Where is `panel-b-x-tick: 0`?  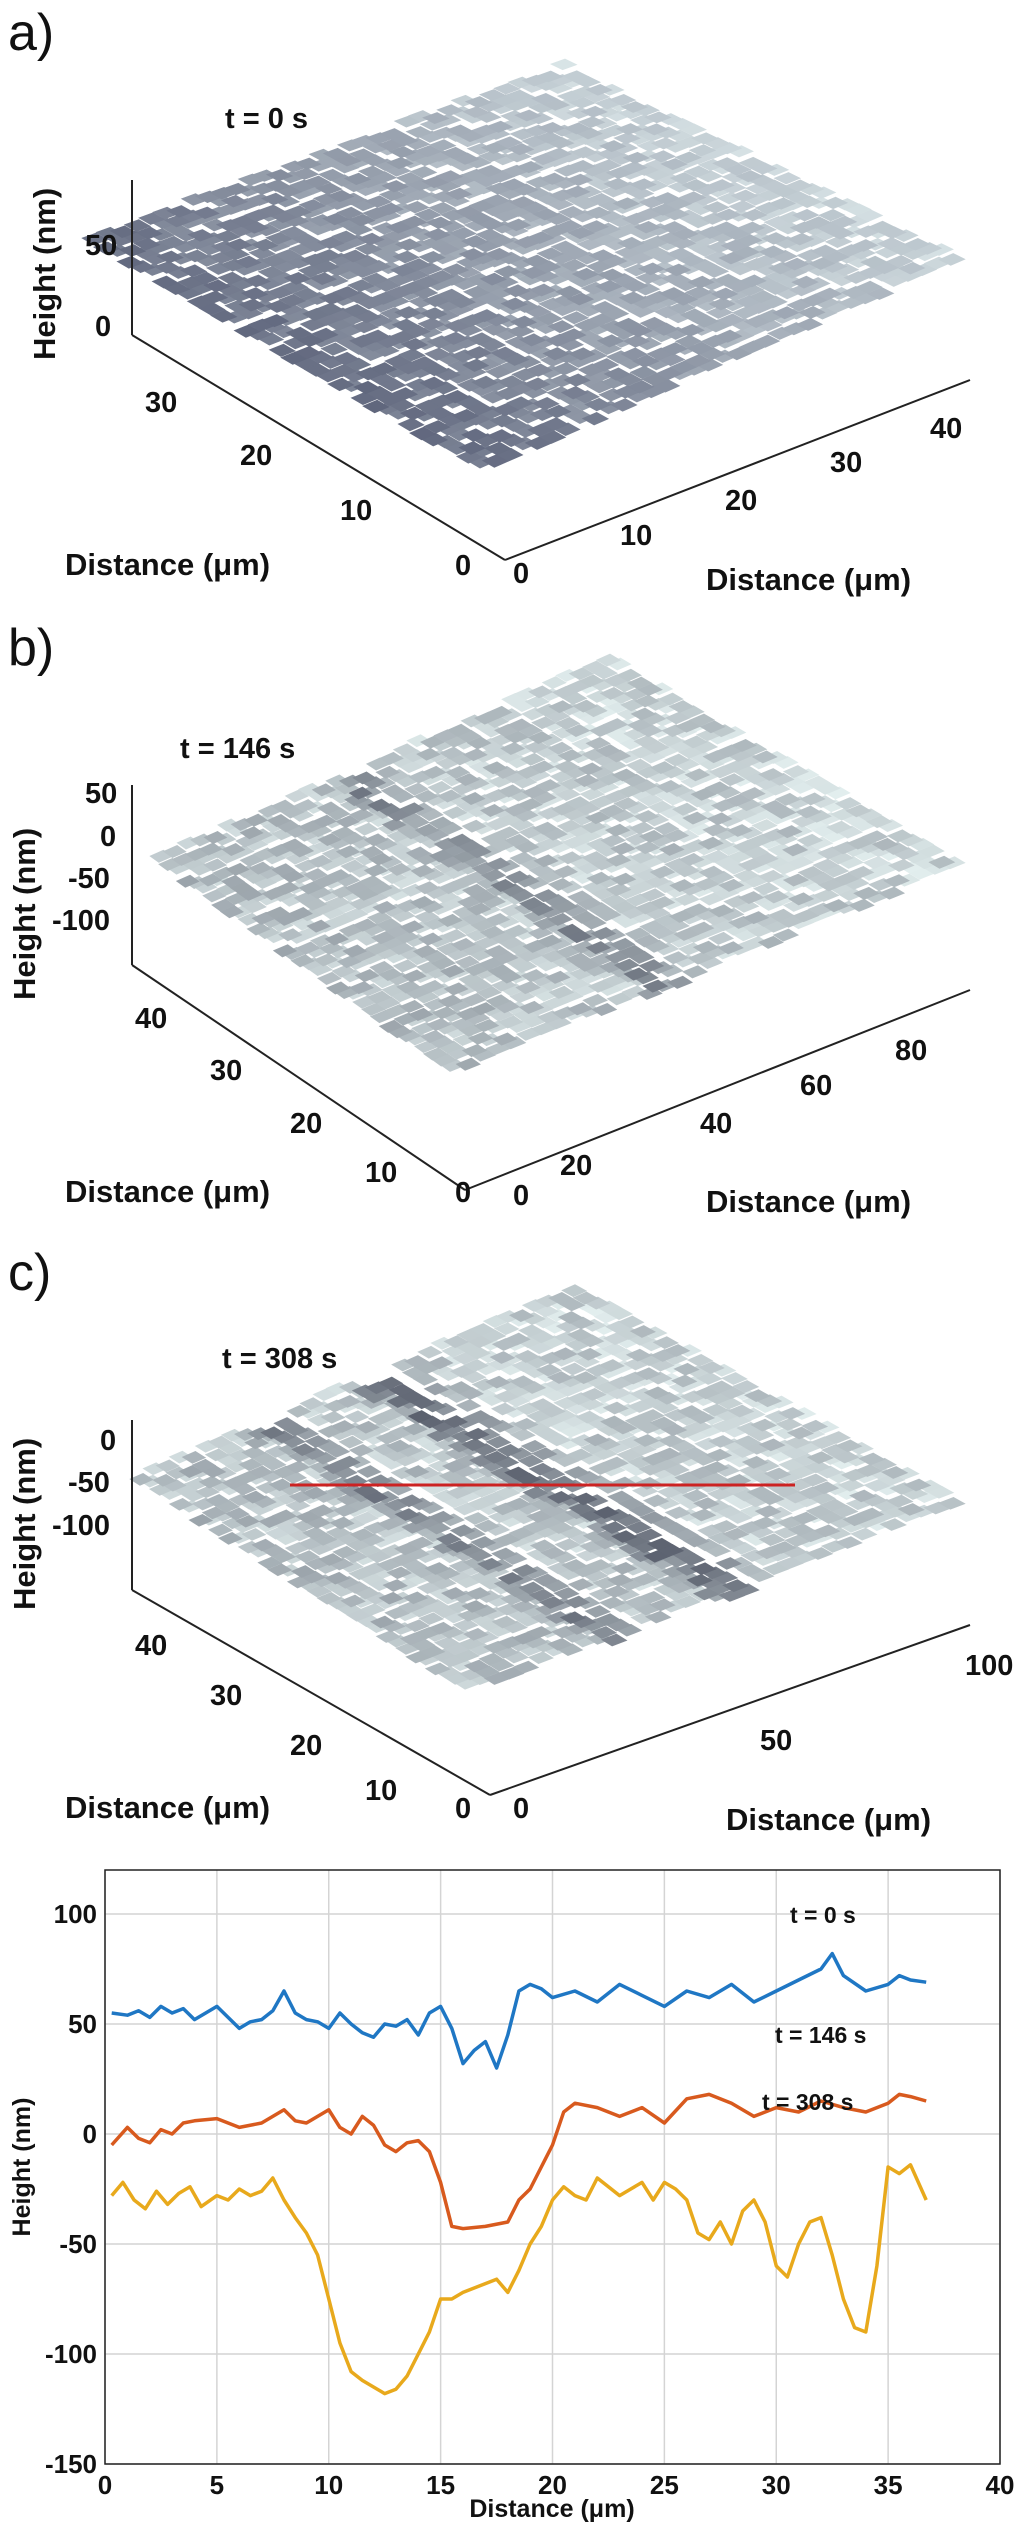 panel-b-x-tick: 0 is located at coordinates (521, 1196).